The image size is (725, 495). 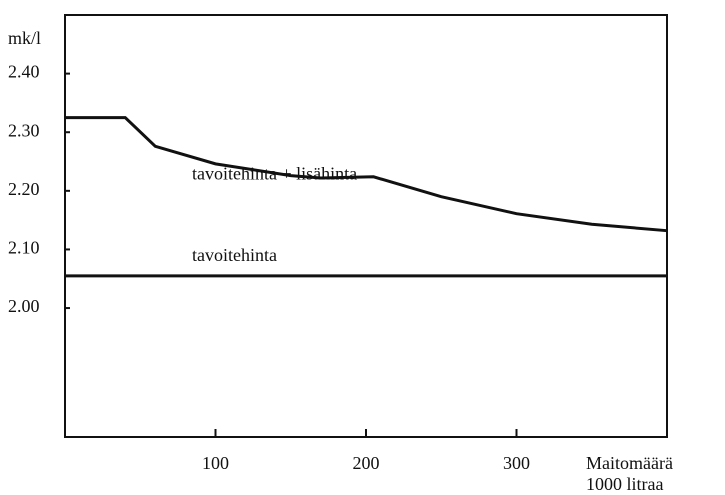 I want to click on x-tick-label: 300, so click(x=516, y=463).